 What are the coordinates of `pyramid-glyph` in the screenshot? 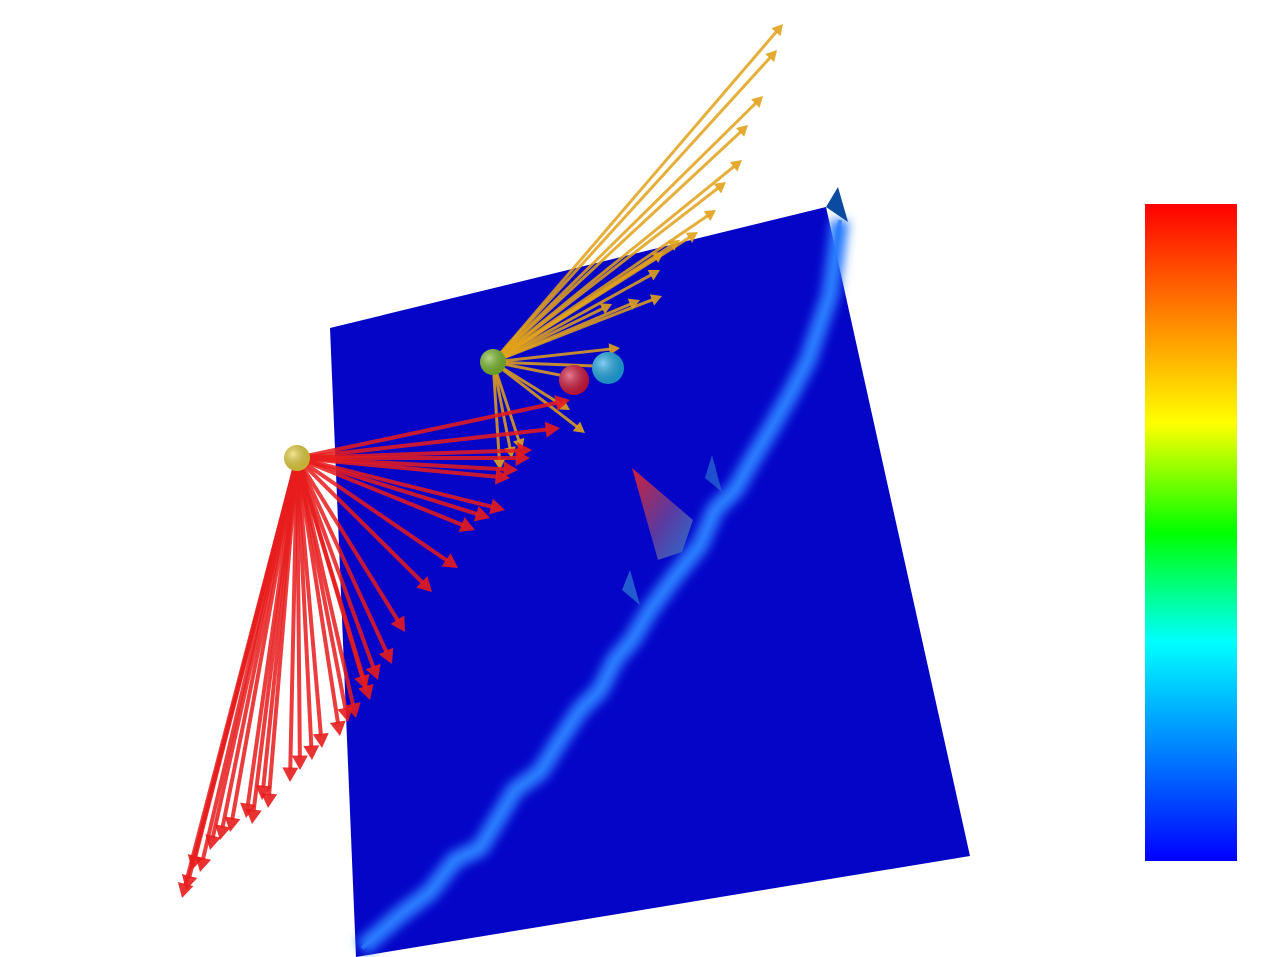 It's located at (662, 514).